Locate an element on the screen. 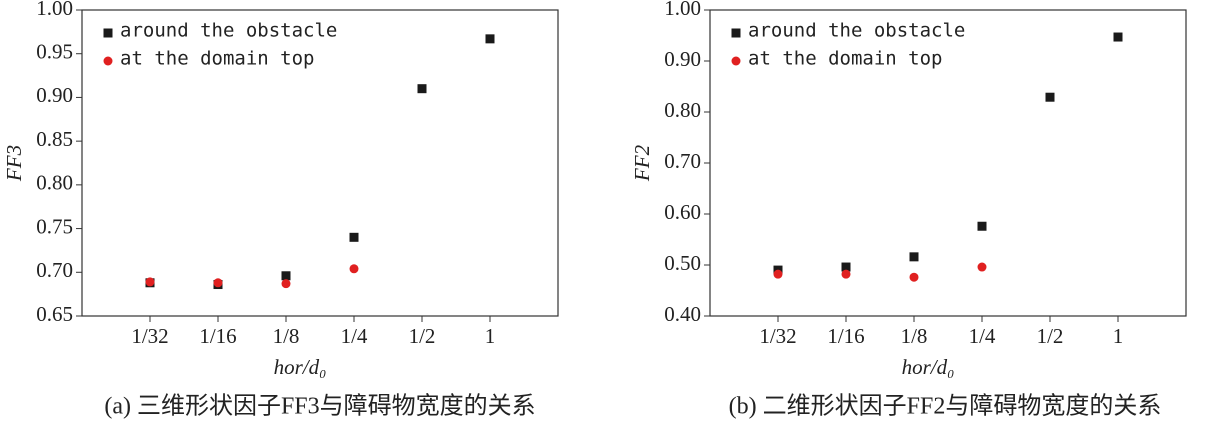 The image size is (1211, 424). y-tick-label: 0.65 is located at coordinates (54, 314).